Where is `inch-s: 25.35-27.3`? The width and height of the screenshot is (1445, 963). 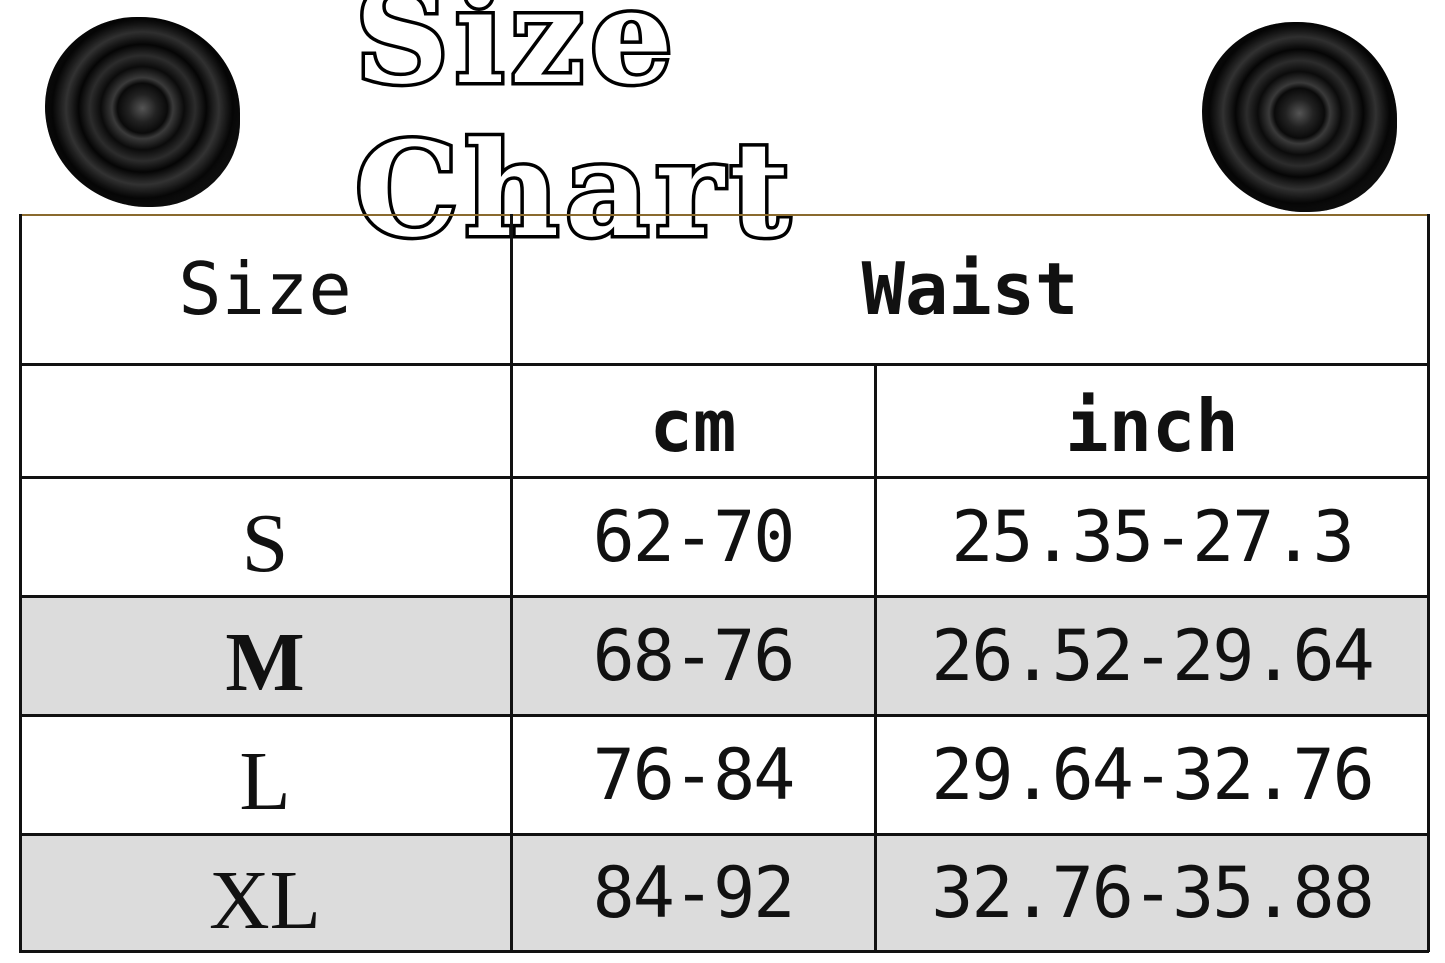
inch-s: 25.35-27.3 is located at coordinates (1152, 536).